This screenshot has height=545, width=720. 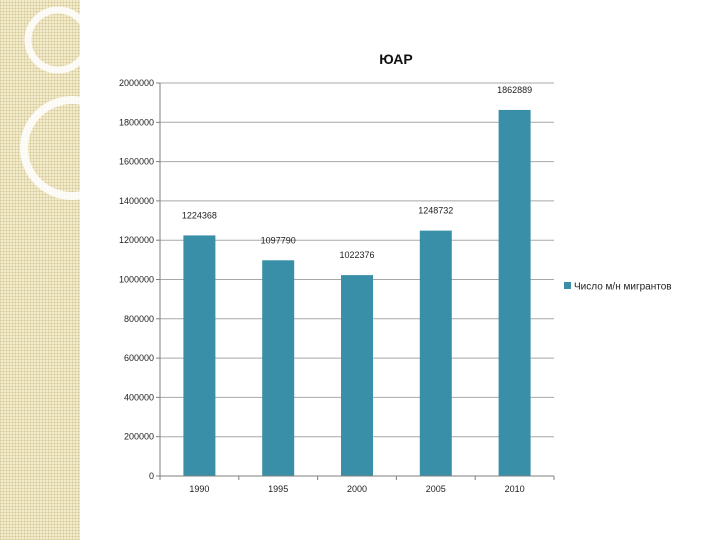 I want to click on x-tick-label: 2010, so click(x=515, y=489).